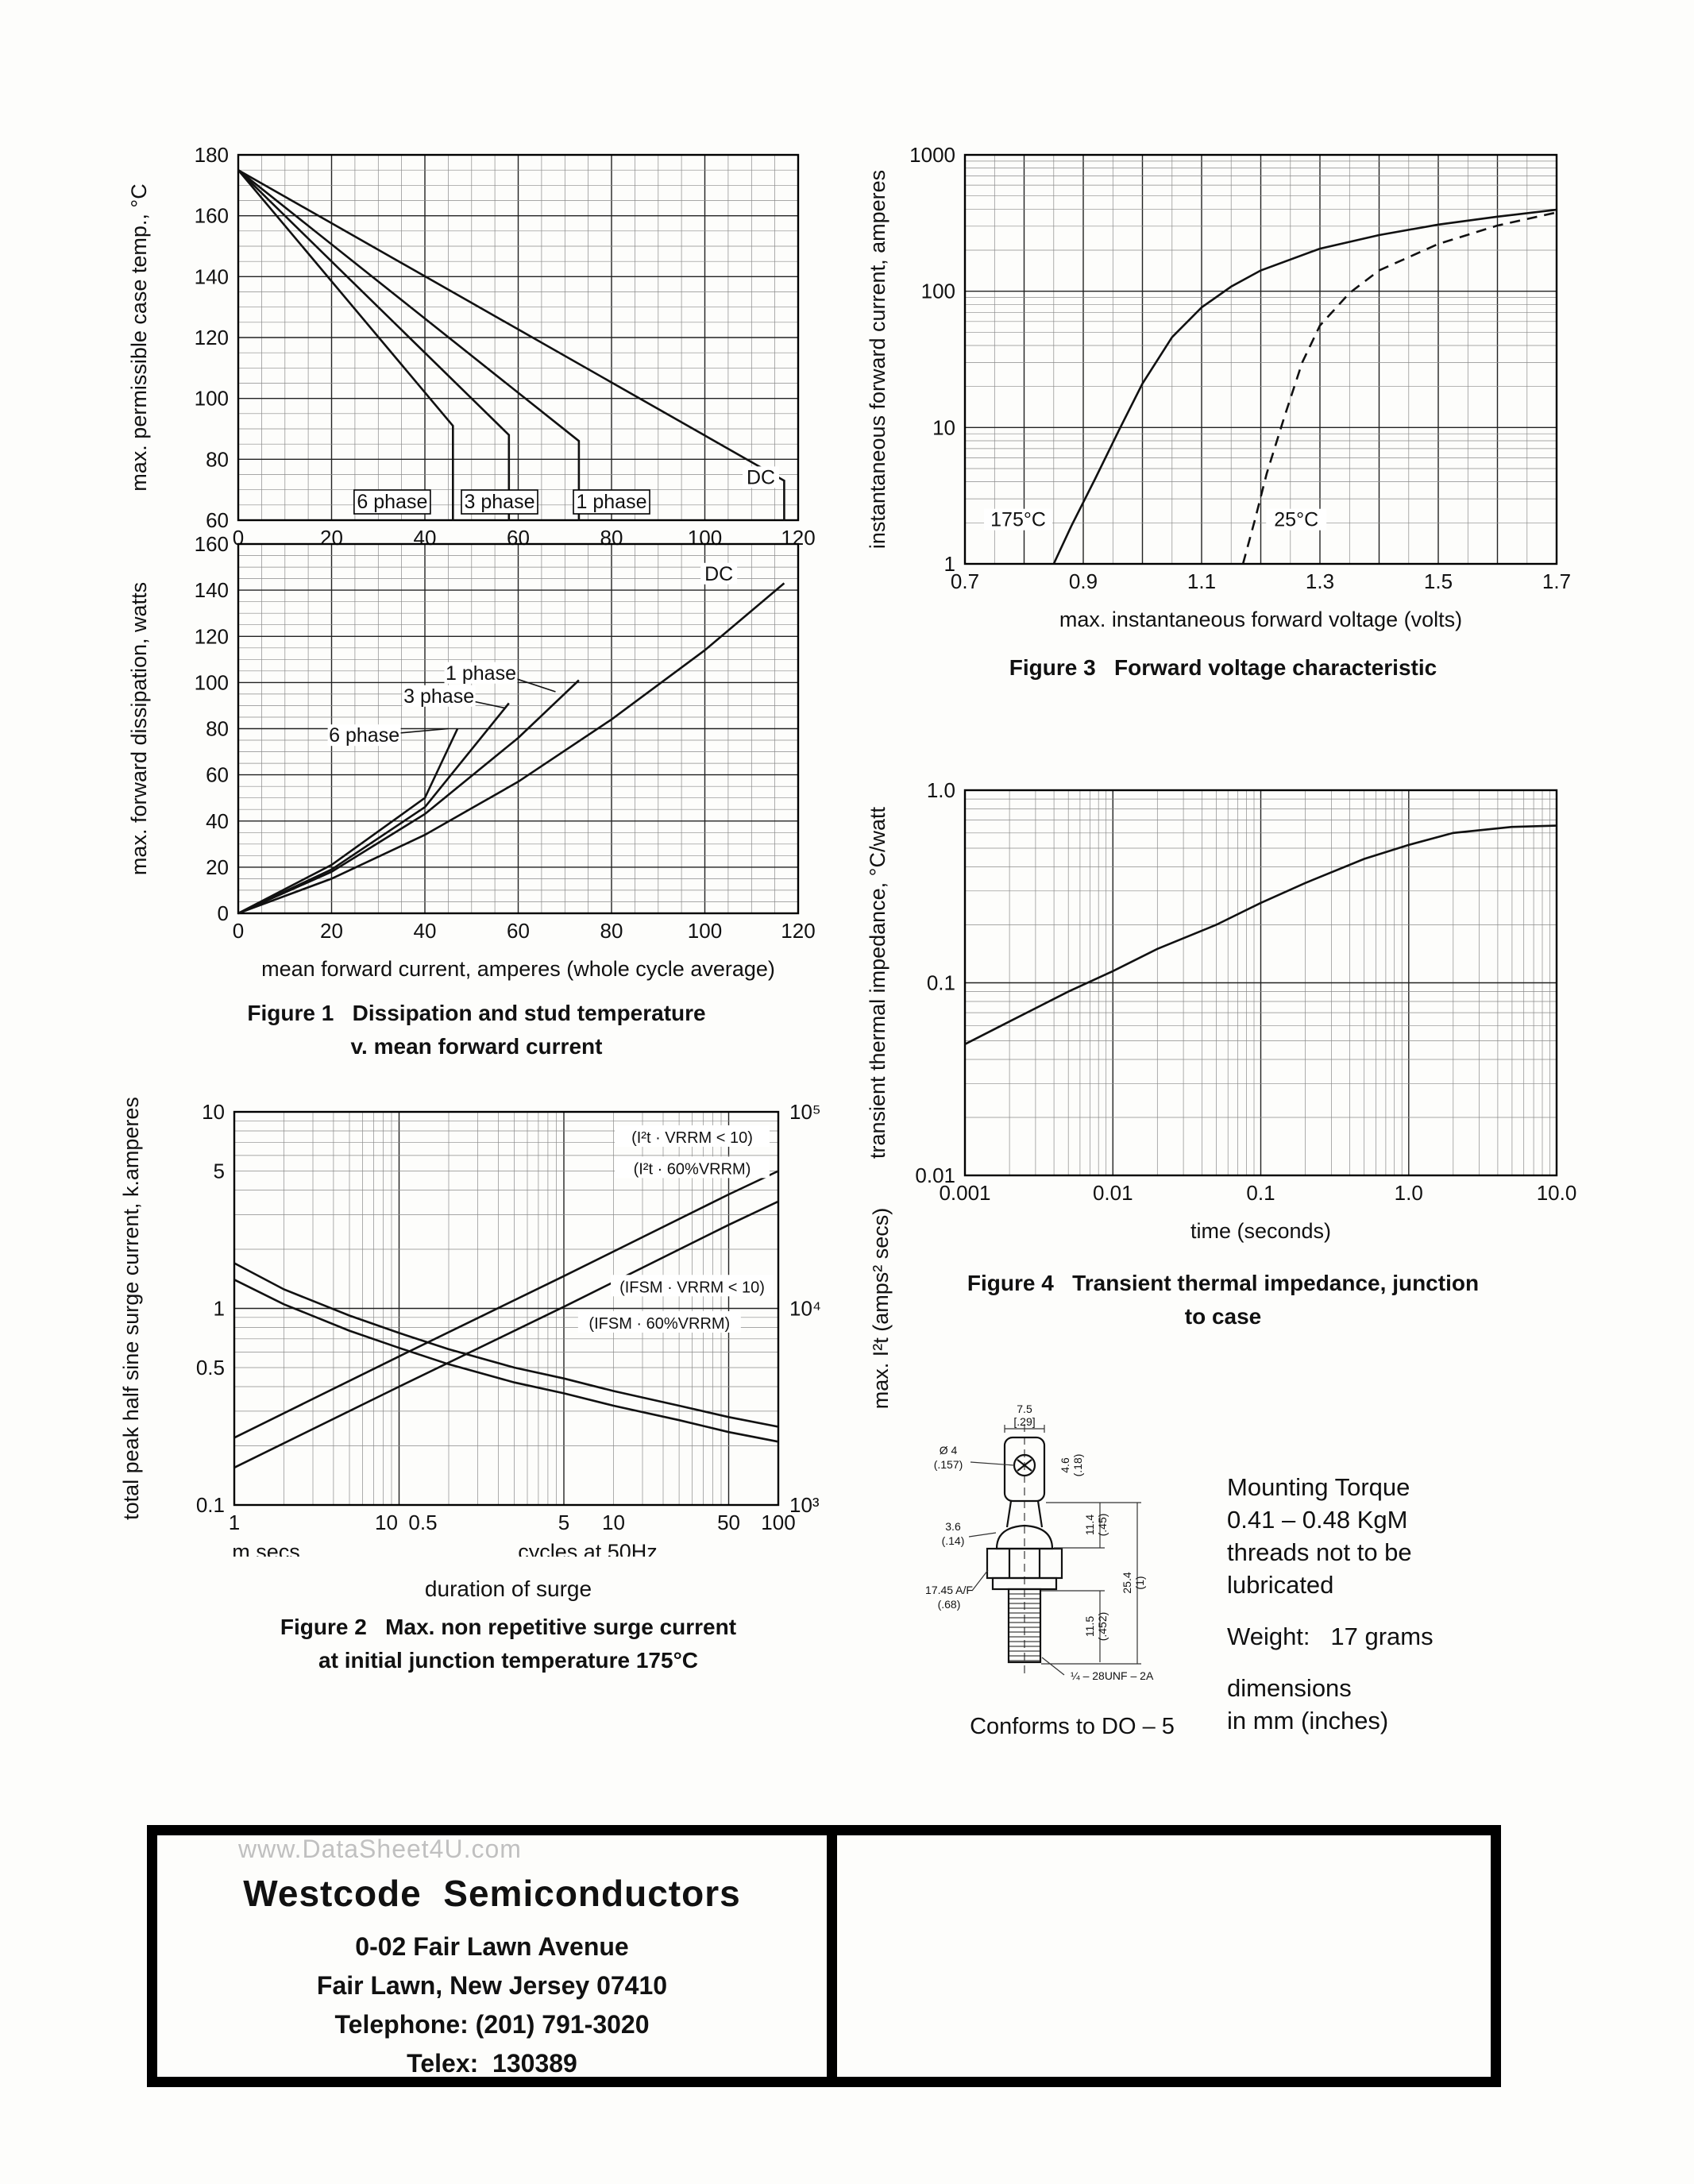 The image size is (1694, 2184). Describe the element at coordinates (331, 931) in the screenshot. I see `svg-text: 20` at that location.